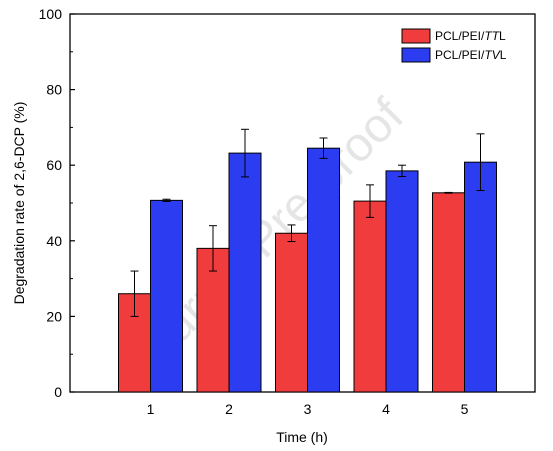 The width and height of the screenshot is (553, 451). I want to click on x-axis-title: Time (h), so click(302, 437).